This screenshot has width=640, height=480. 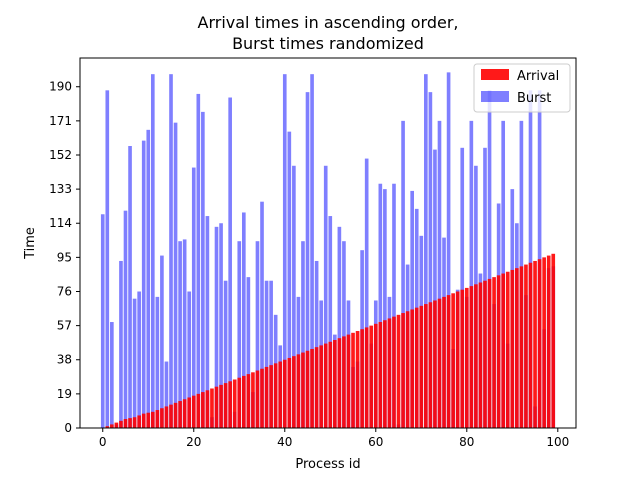 What do you see at coordinates (60, 223) in the screenshot?
I see `y-tick-label: 114` at bounding box center [60, 223].